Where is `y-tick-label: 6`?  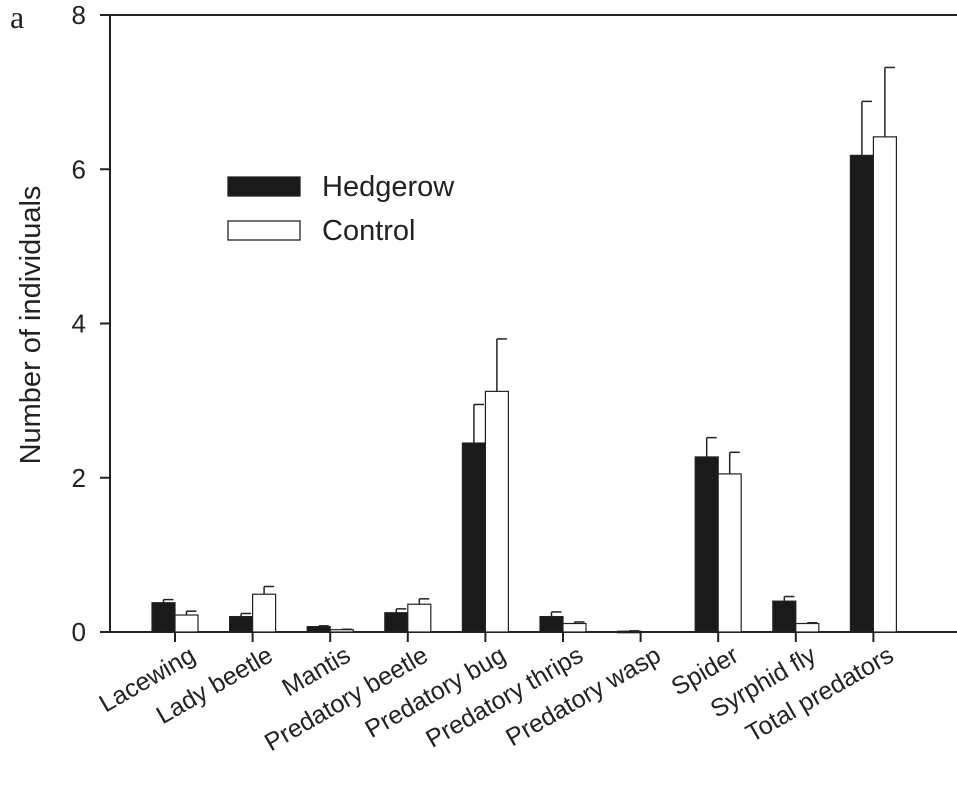 y-tick-label: 6 is located at coordinates (79, 169).